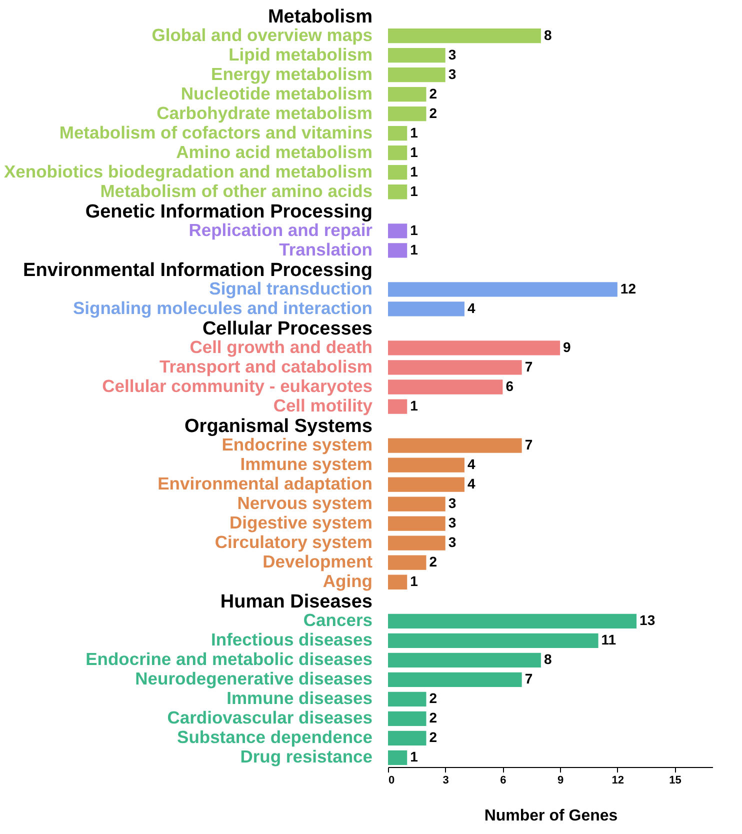  I want to click on y-tick-label: Cardiovascular diseases, so click(270, 718).